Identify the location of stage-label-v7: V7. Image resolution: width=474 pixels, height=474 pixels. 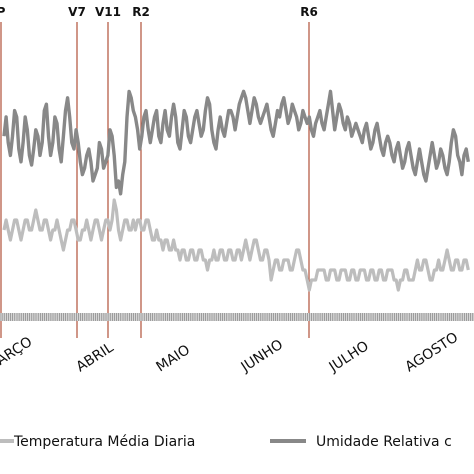
(77, 12).